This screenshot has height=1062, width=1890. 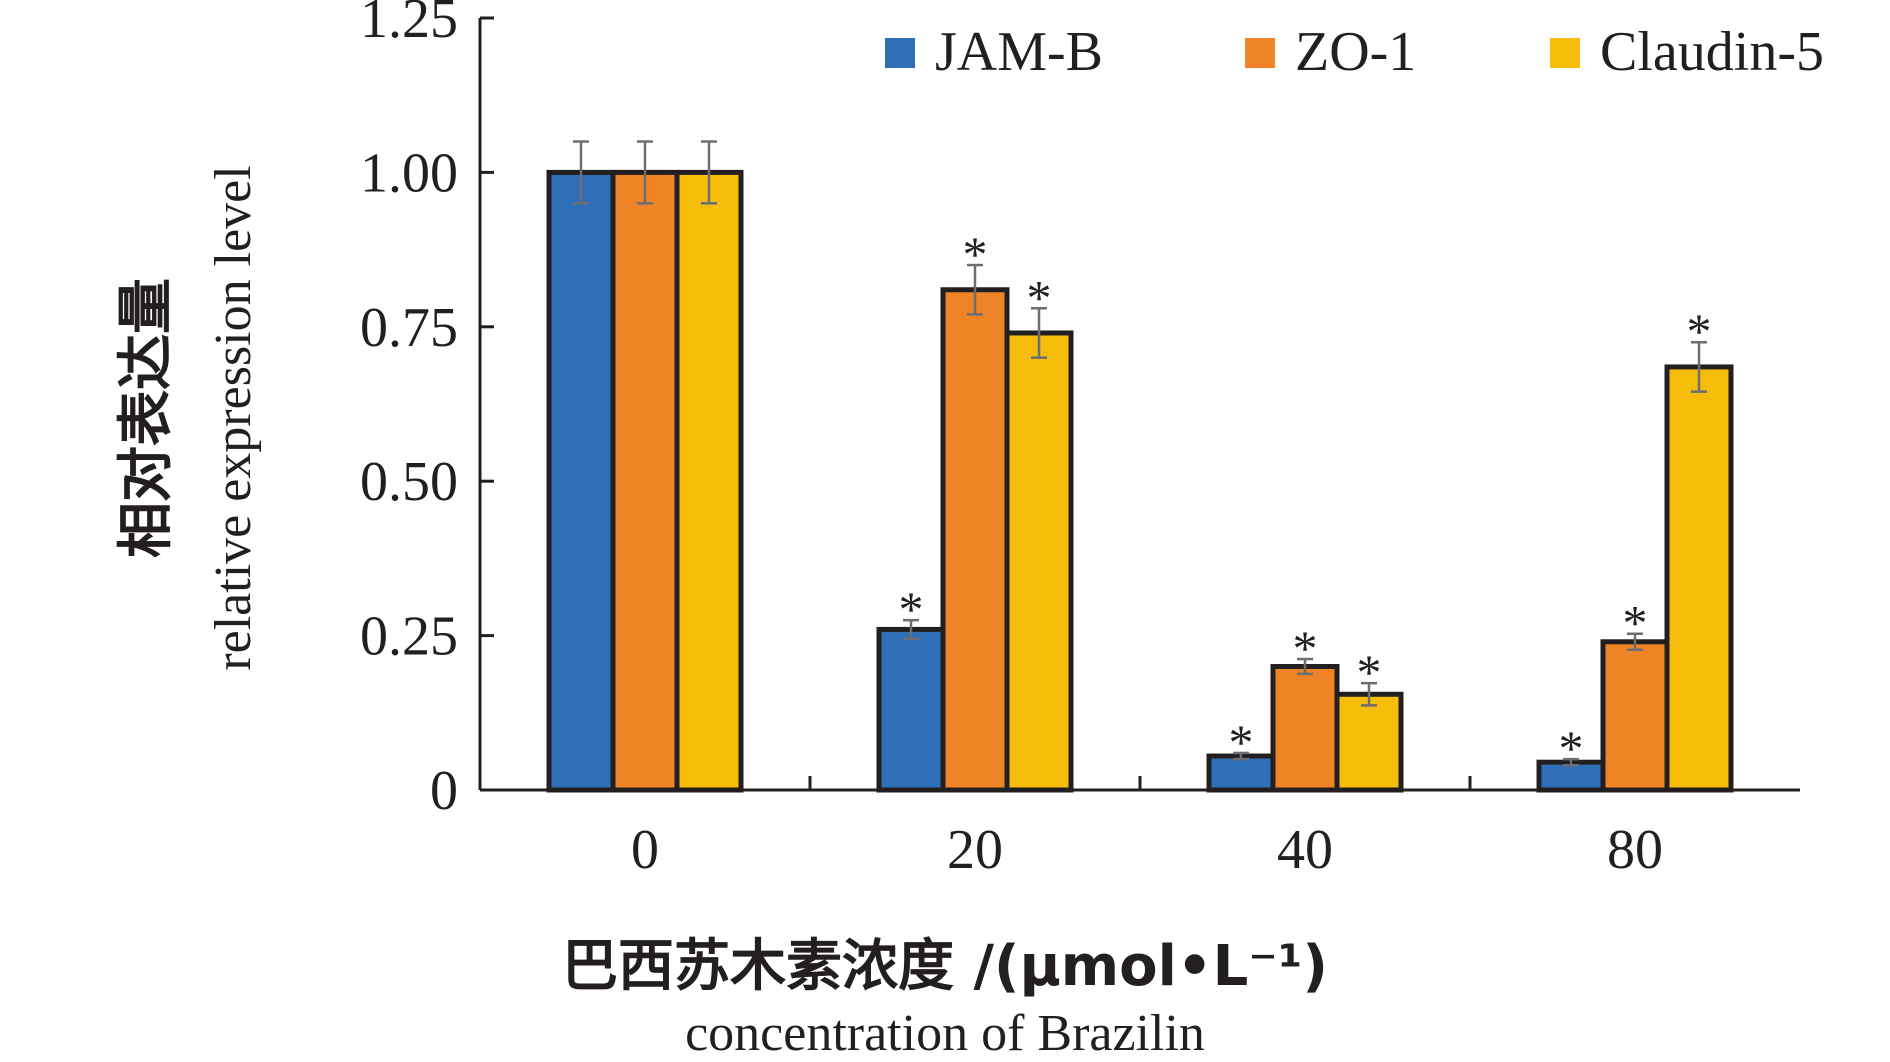 I want to click on y-tick-label: 0.50, so click(x=409, y=482).